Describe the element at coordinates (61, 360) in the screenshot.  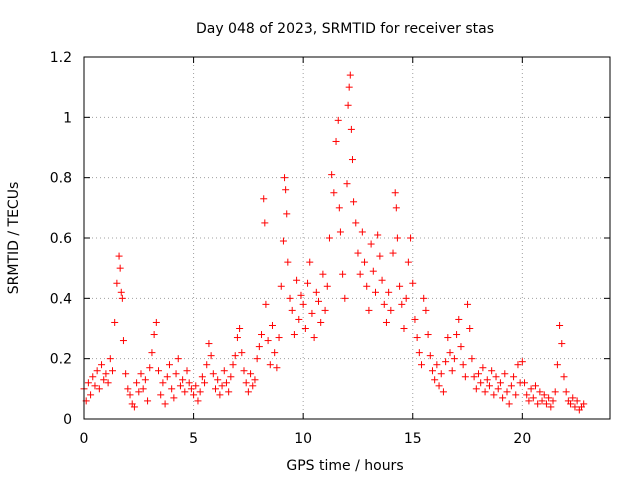
I see `y-tick-label: 0.2` at that location.